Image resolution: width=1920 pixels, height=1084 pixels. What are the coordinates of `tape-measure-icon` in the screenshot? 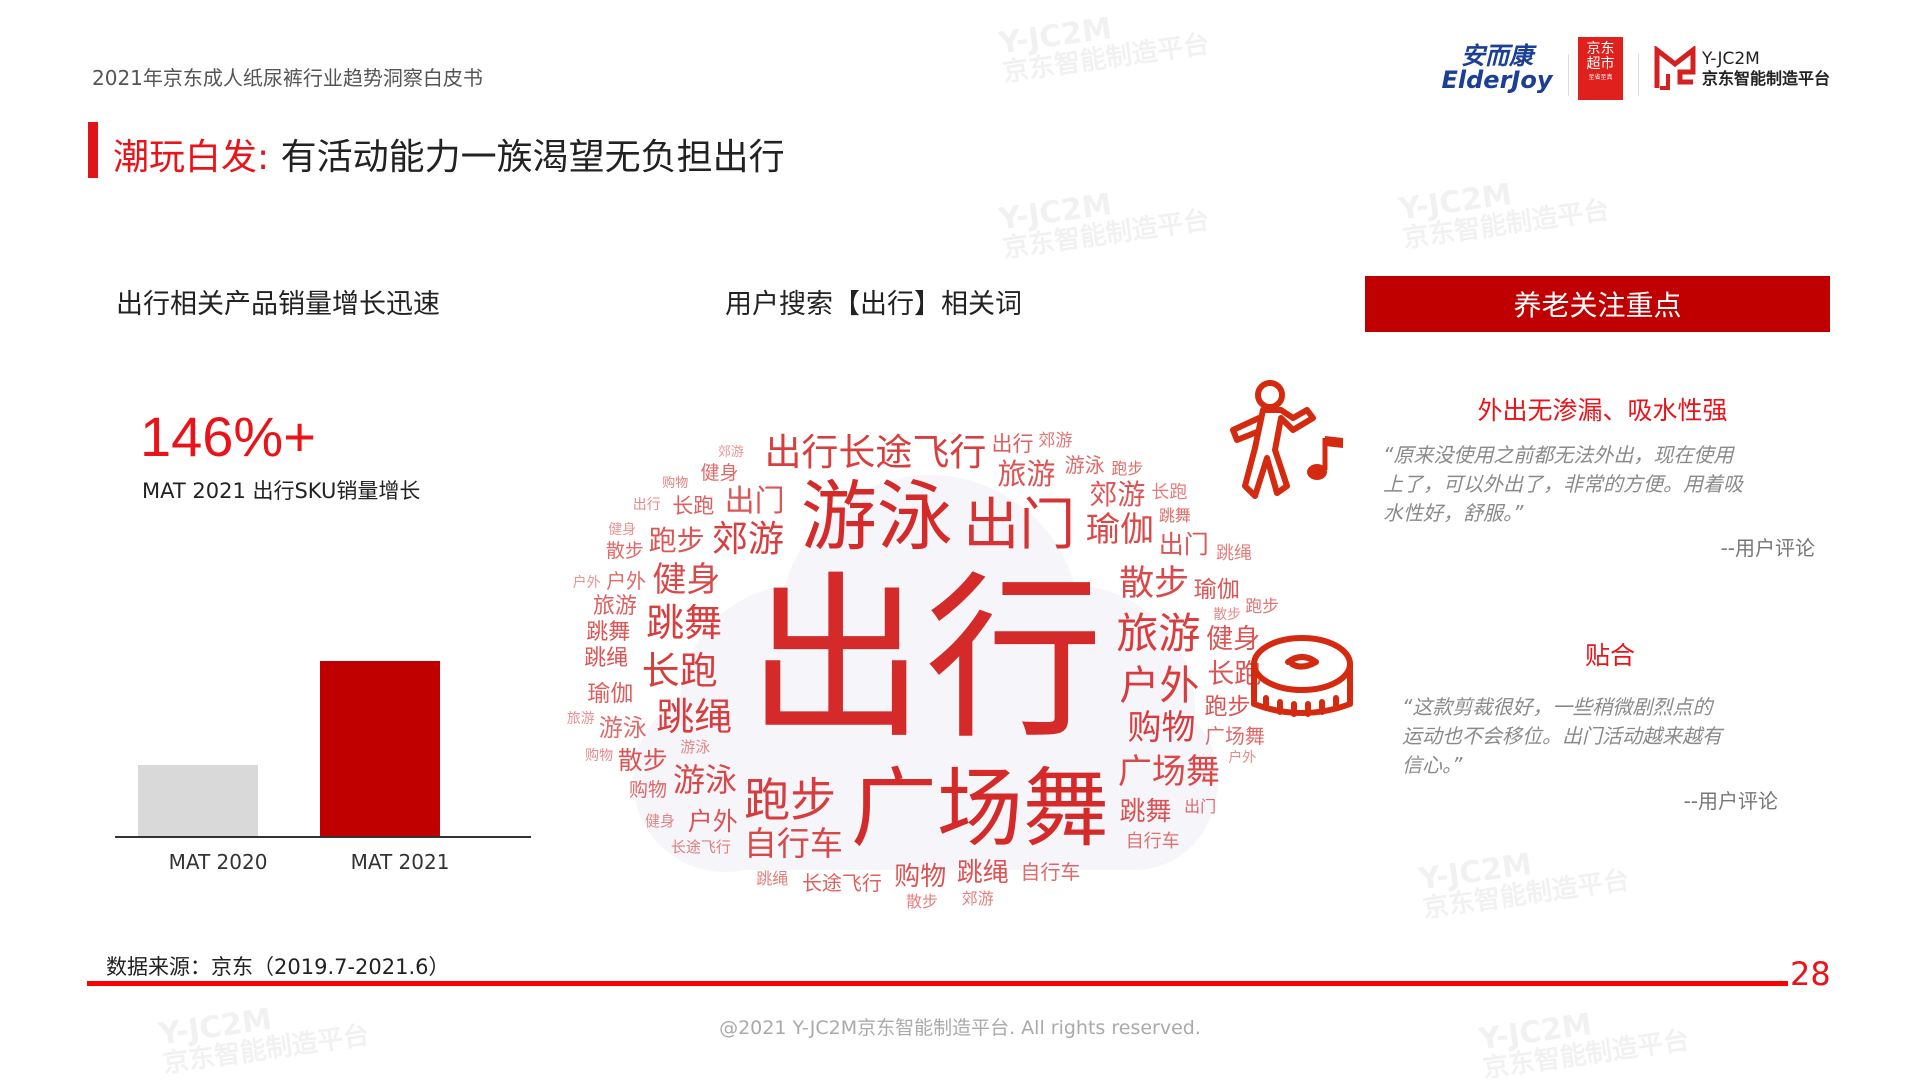 It's located at (1302, 676).